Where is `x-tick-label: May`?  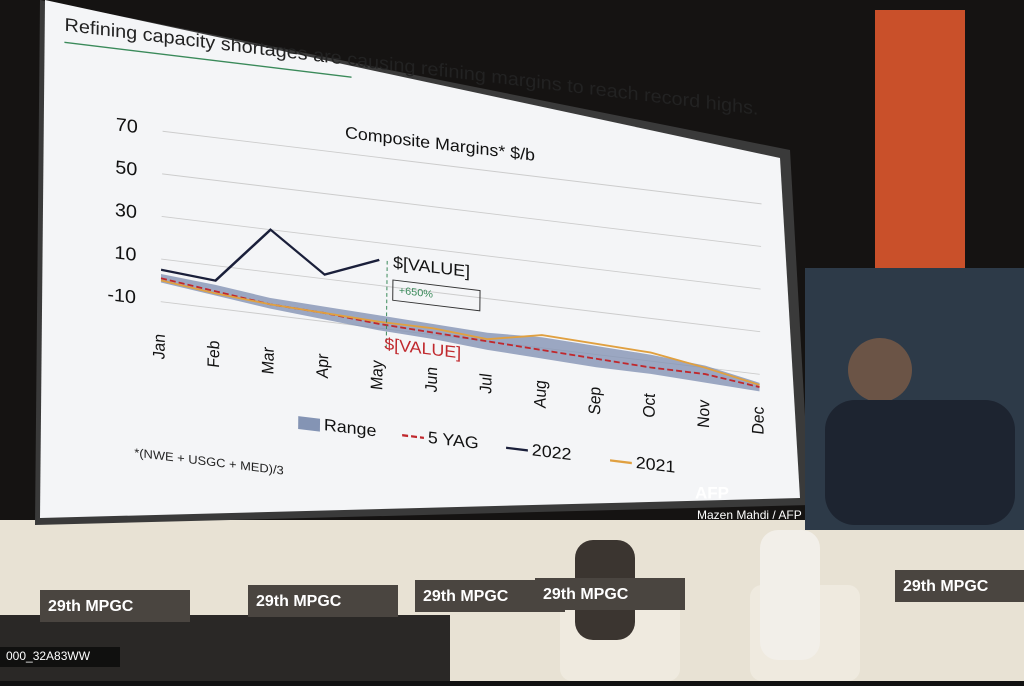
x-tick-label: May is located at coordinates (377, 374).